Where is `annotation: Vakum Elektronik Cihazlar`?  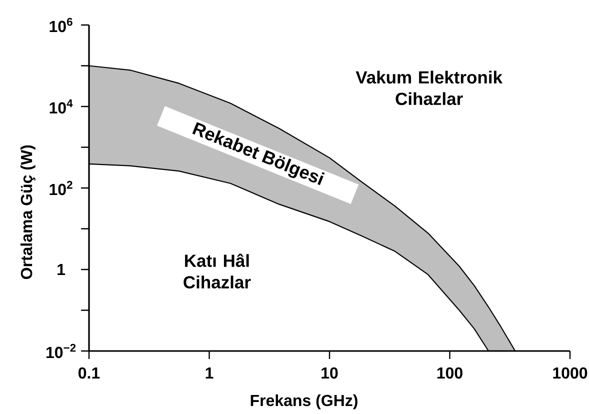
annotation: Vakum Elektronik Cihazlar is located at coordinates (429, 88).